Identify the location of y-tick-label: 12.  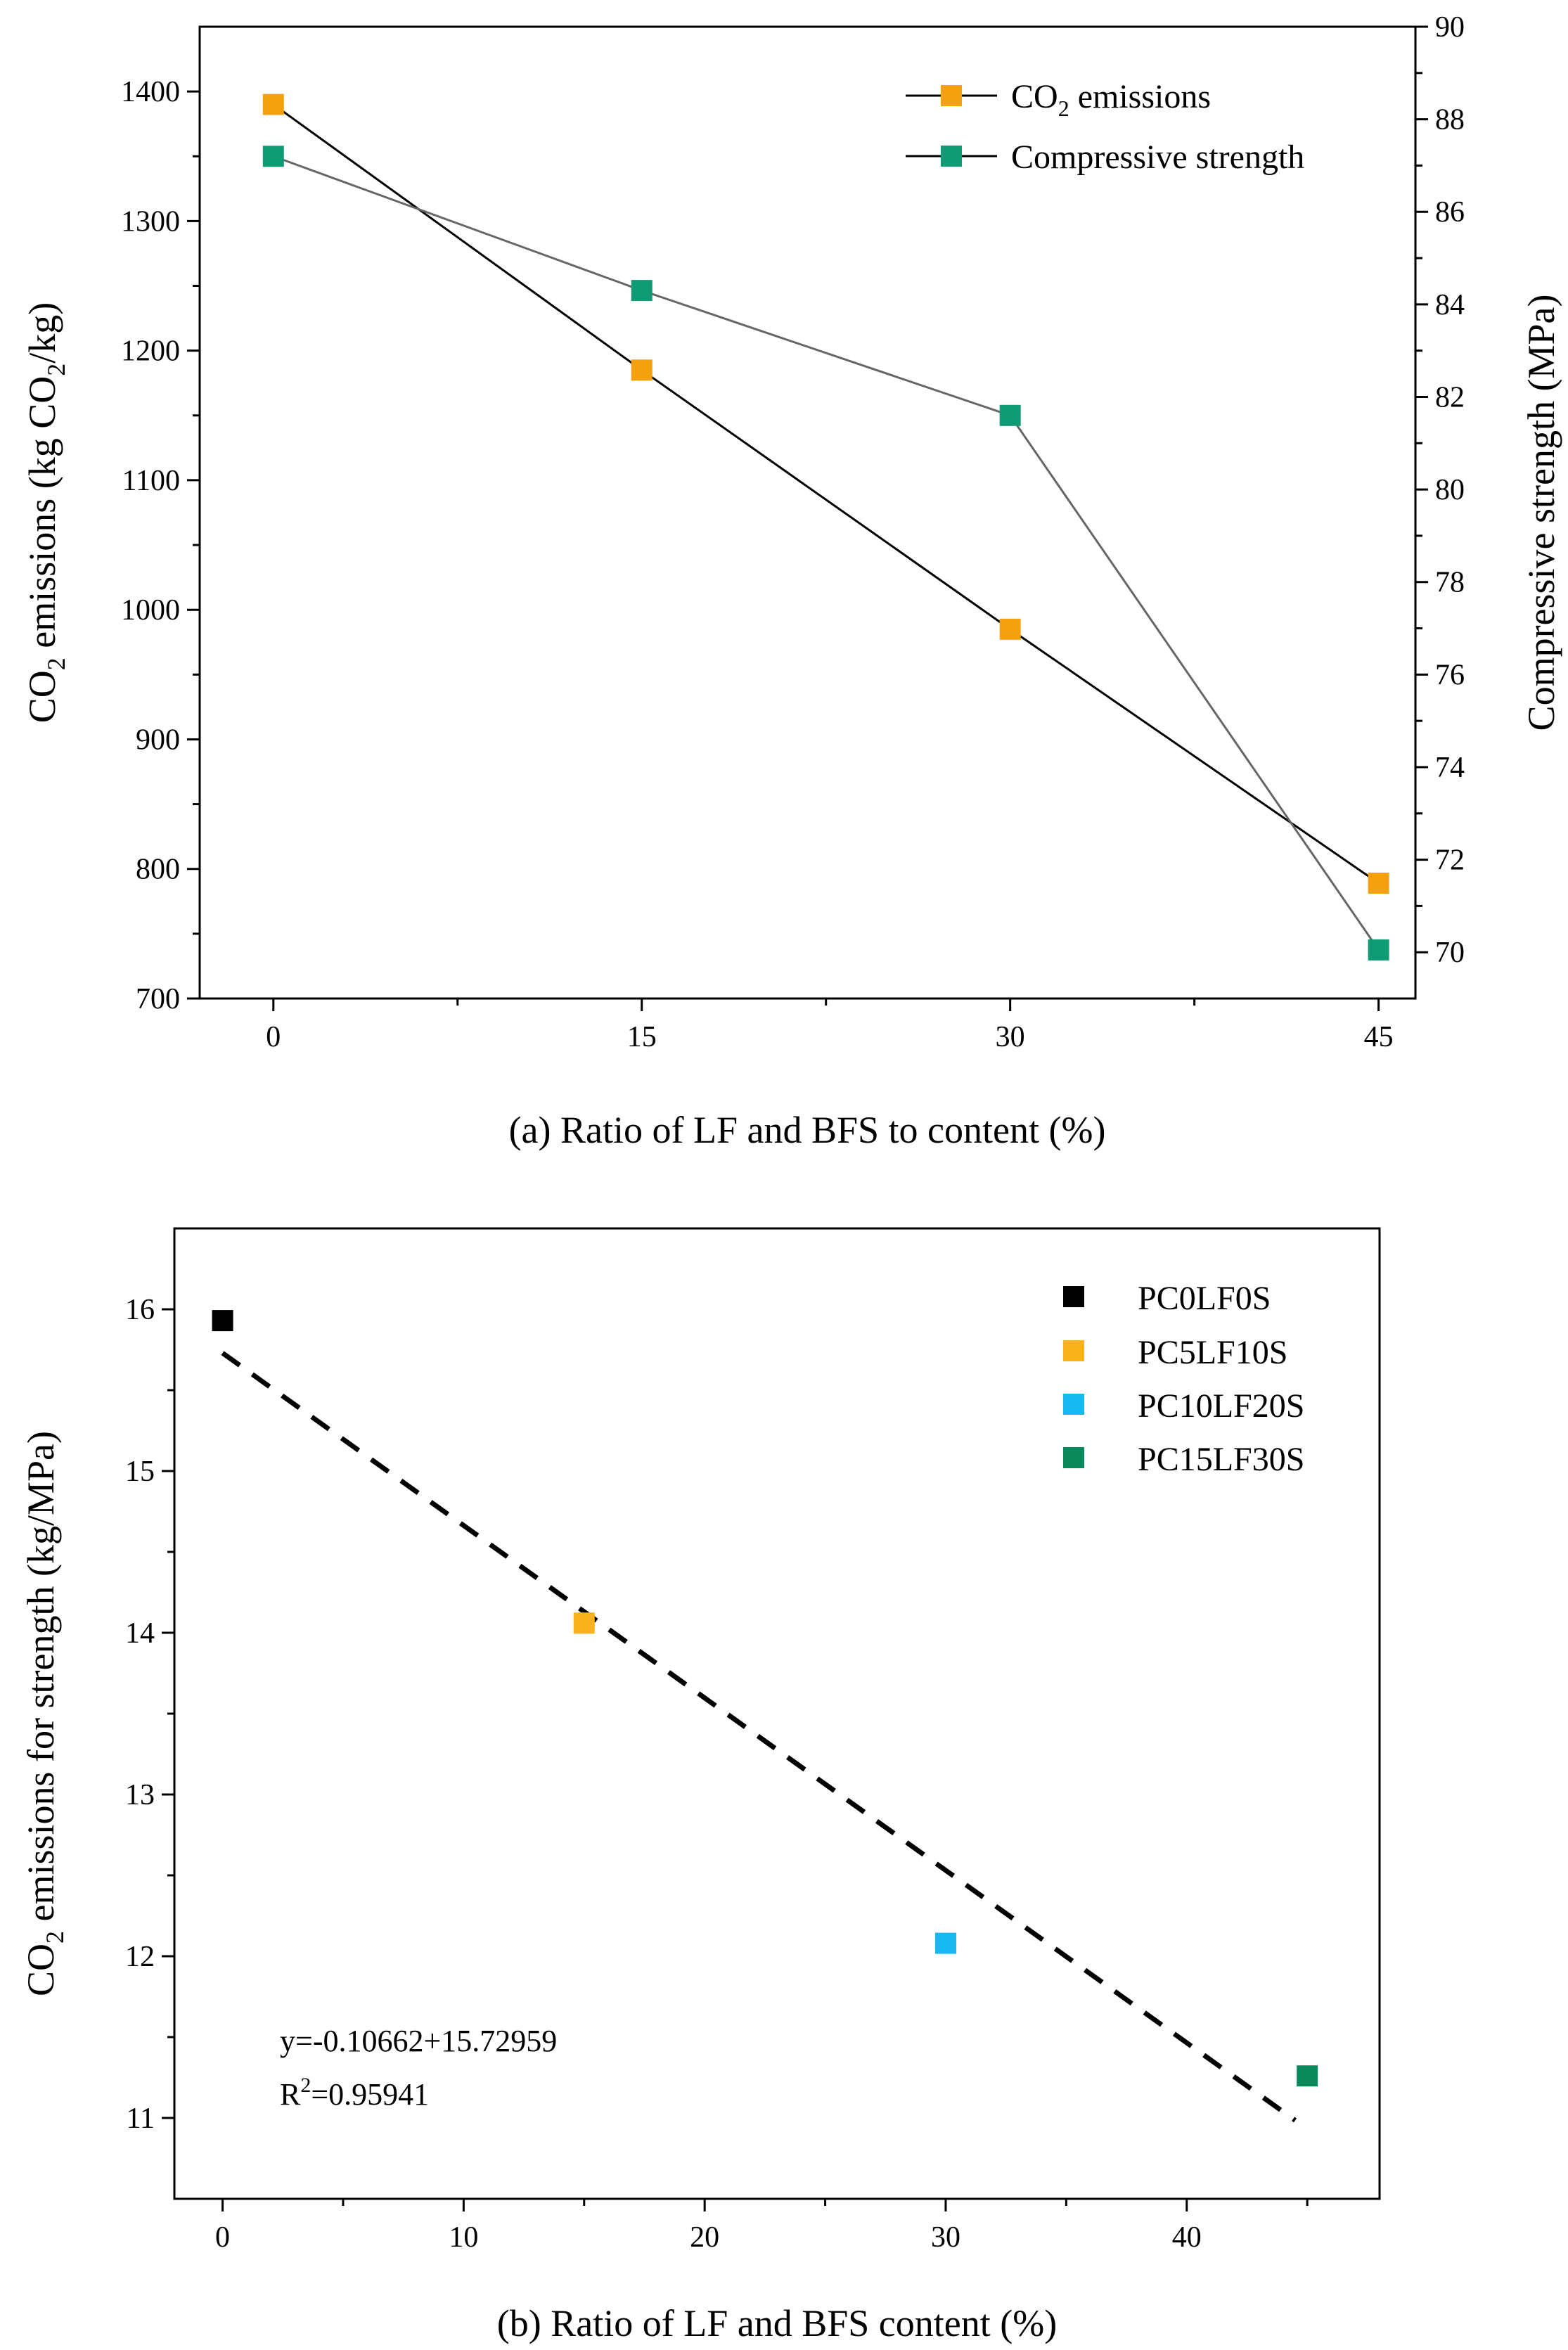
(140, 1957).